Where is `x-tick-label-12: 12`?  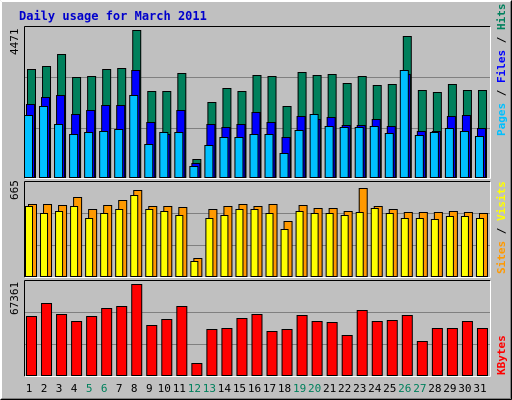
x-tick-label-12: 12 is located at coordinates (194, 388).